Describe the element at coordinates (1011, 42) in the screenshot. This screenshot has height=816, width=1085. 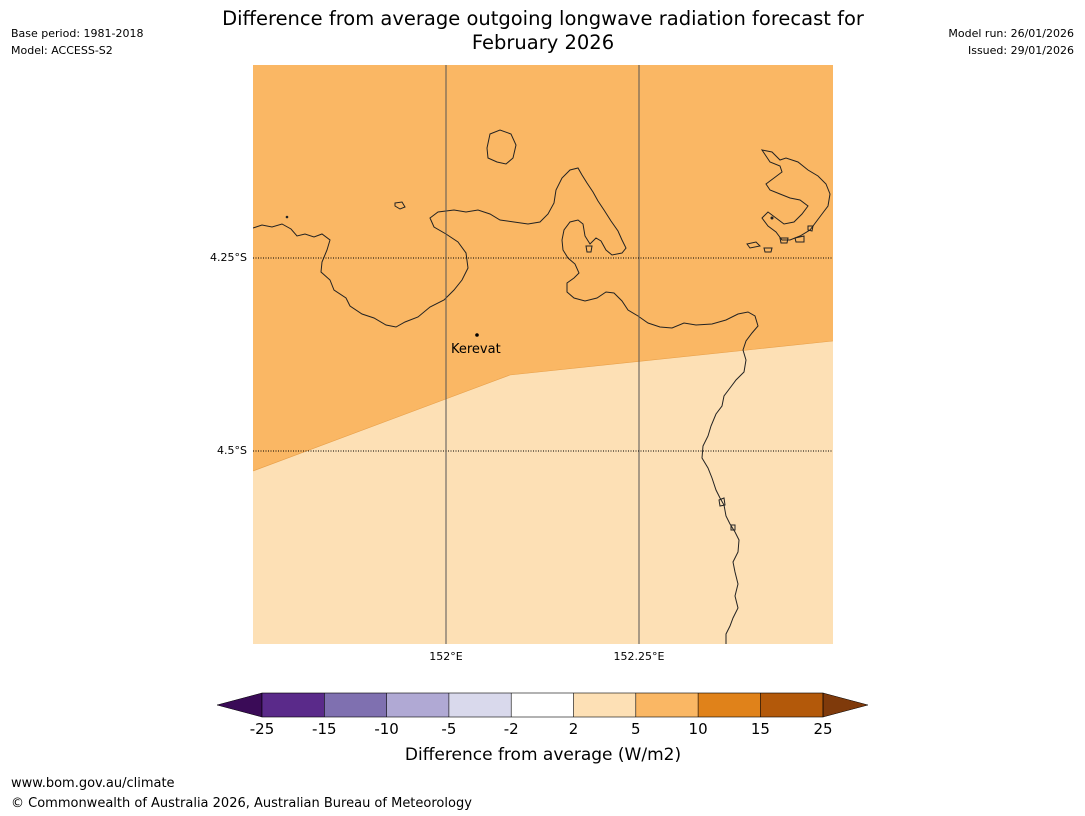
I see `meta-right: Model run: 26/01/2026 Issued: 29/01/2026` at that location.